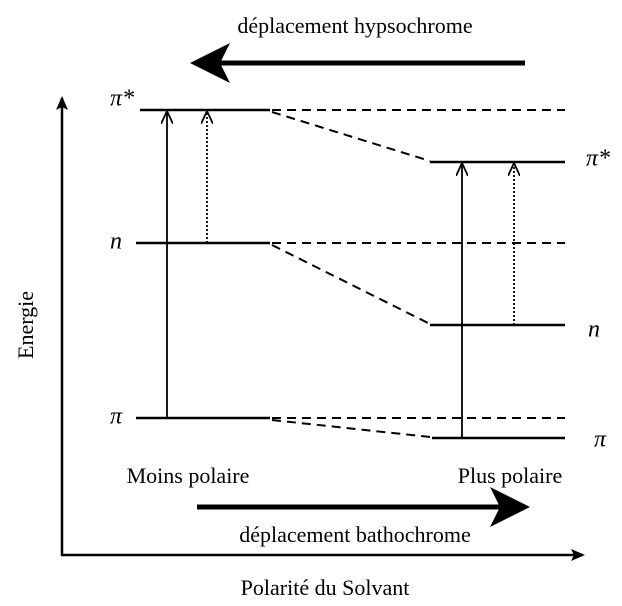 This screenshot has width=622, height=606. What do you see at coordinates (325, 587) in the screenshot?
I see `x-axis-label: Polarité du Solvant` at bounding box center [325, 587].